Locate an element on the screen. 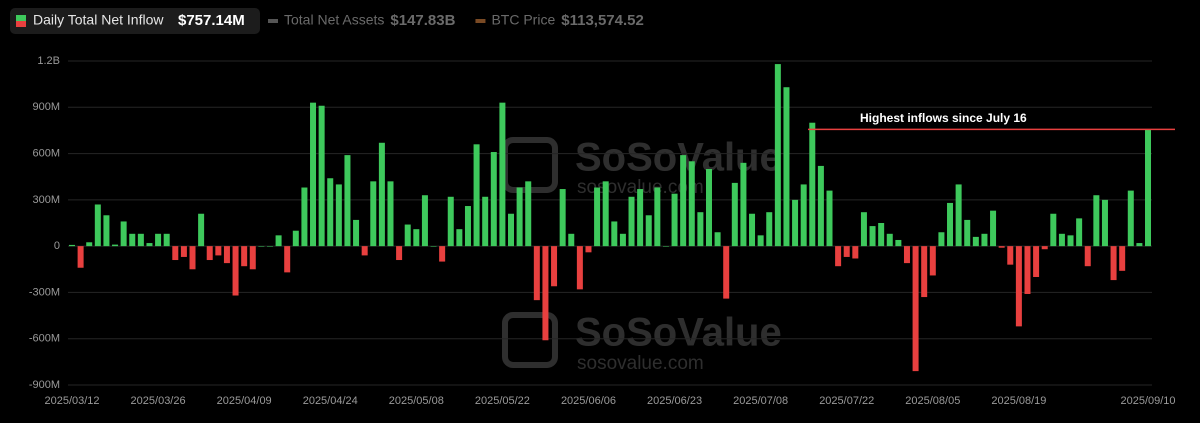  legend-icon is located at coordinates (273, 21).